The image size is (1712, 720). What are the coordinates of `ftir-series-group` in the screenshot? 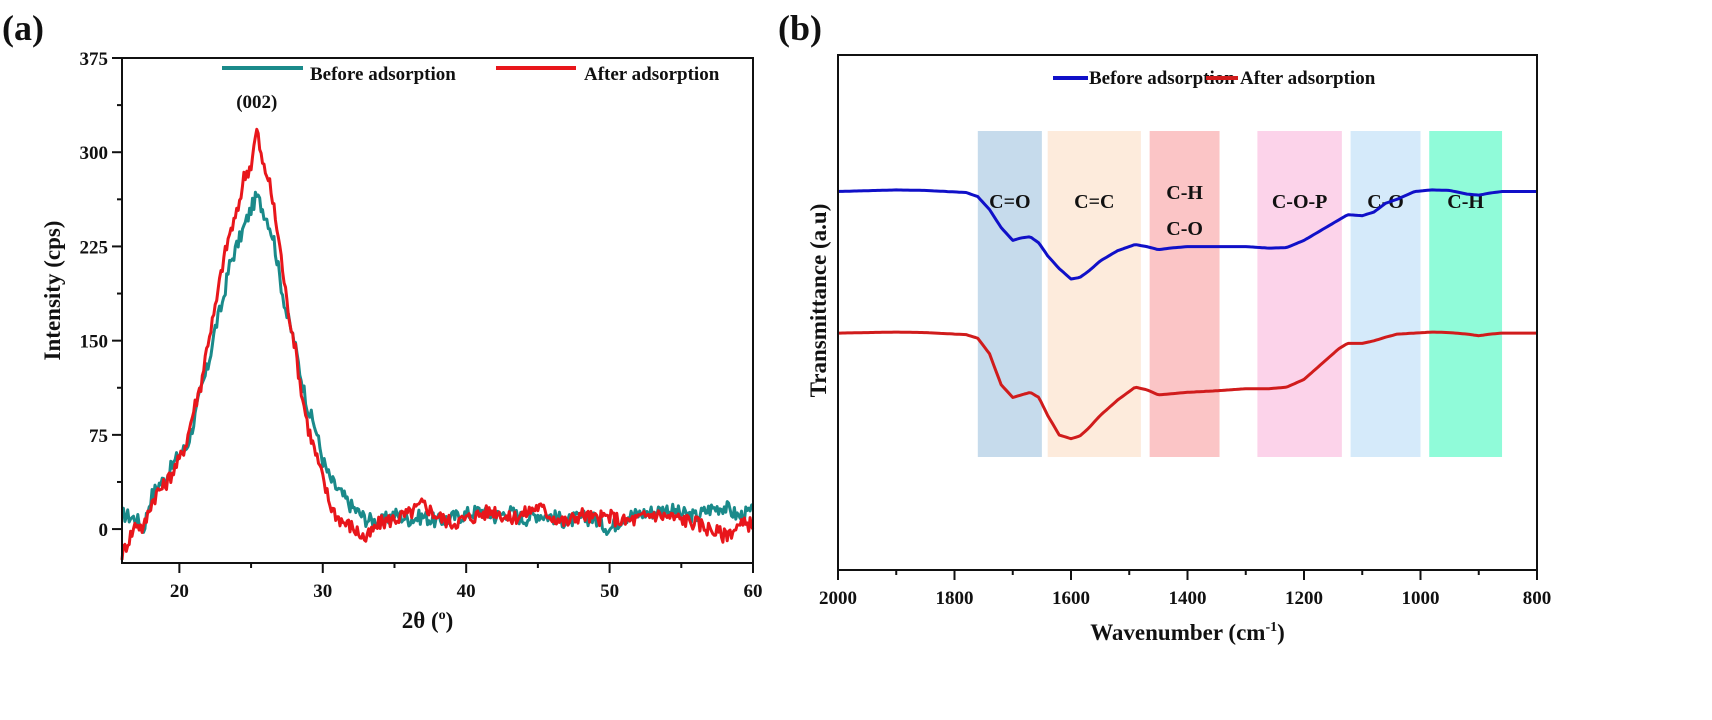 It's located at (1187, 314).